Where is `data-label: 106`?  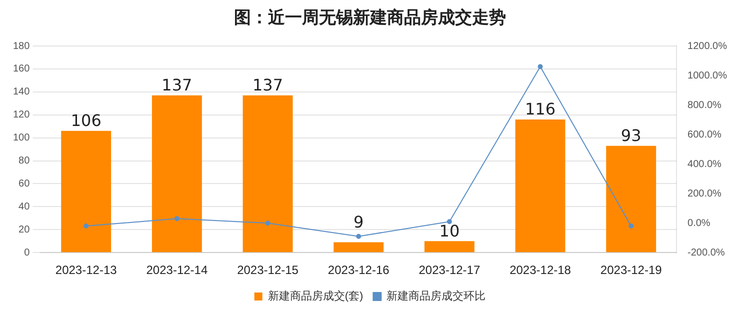
data-label: 106 is located at coordinates (86, 120).